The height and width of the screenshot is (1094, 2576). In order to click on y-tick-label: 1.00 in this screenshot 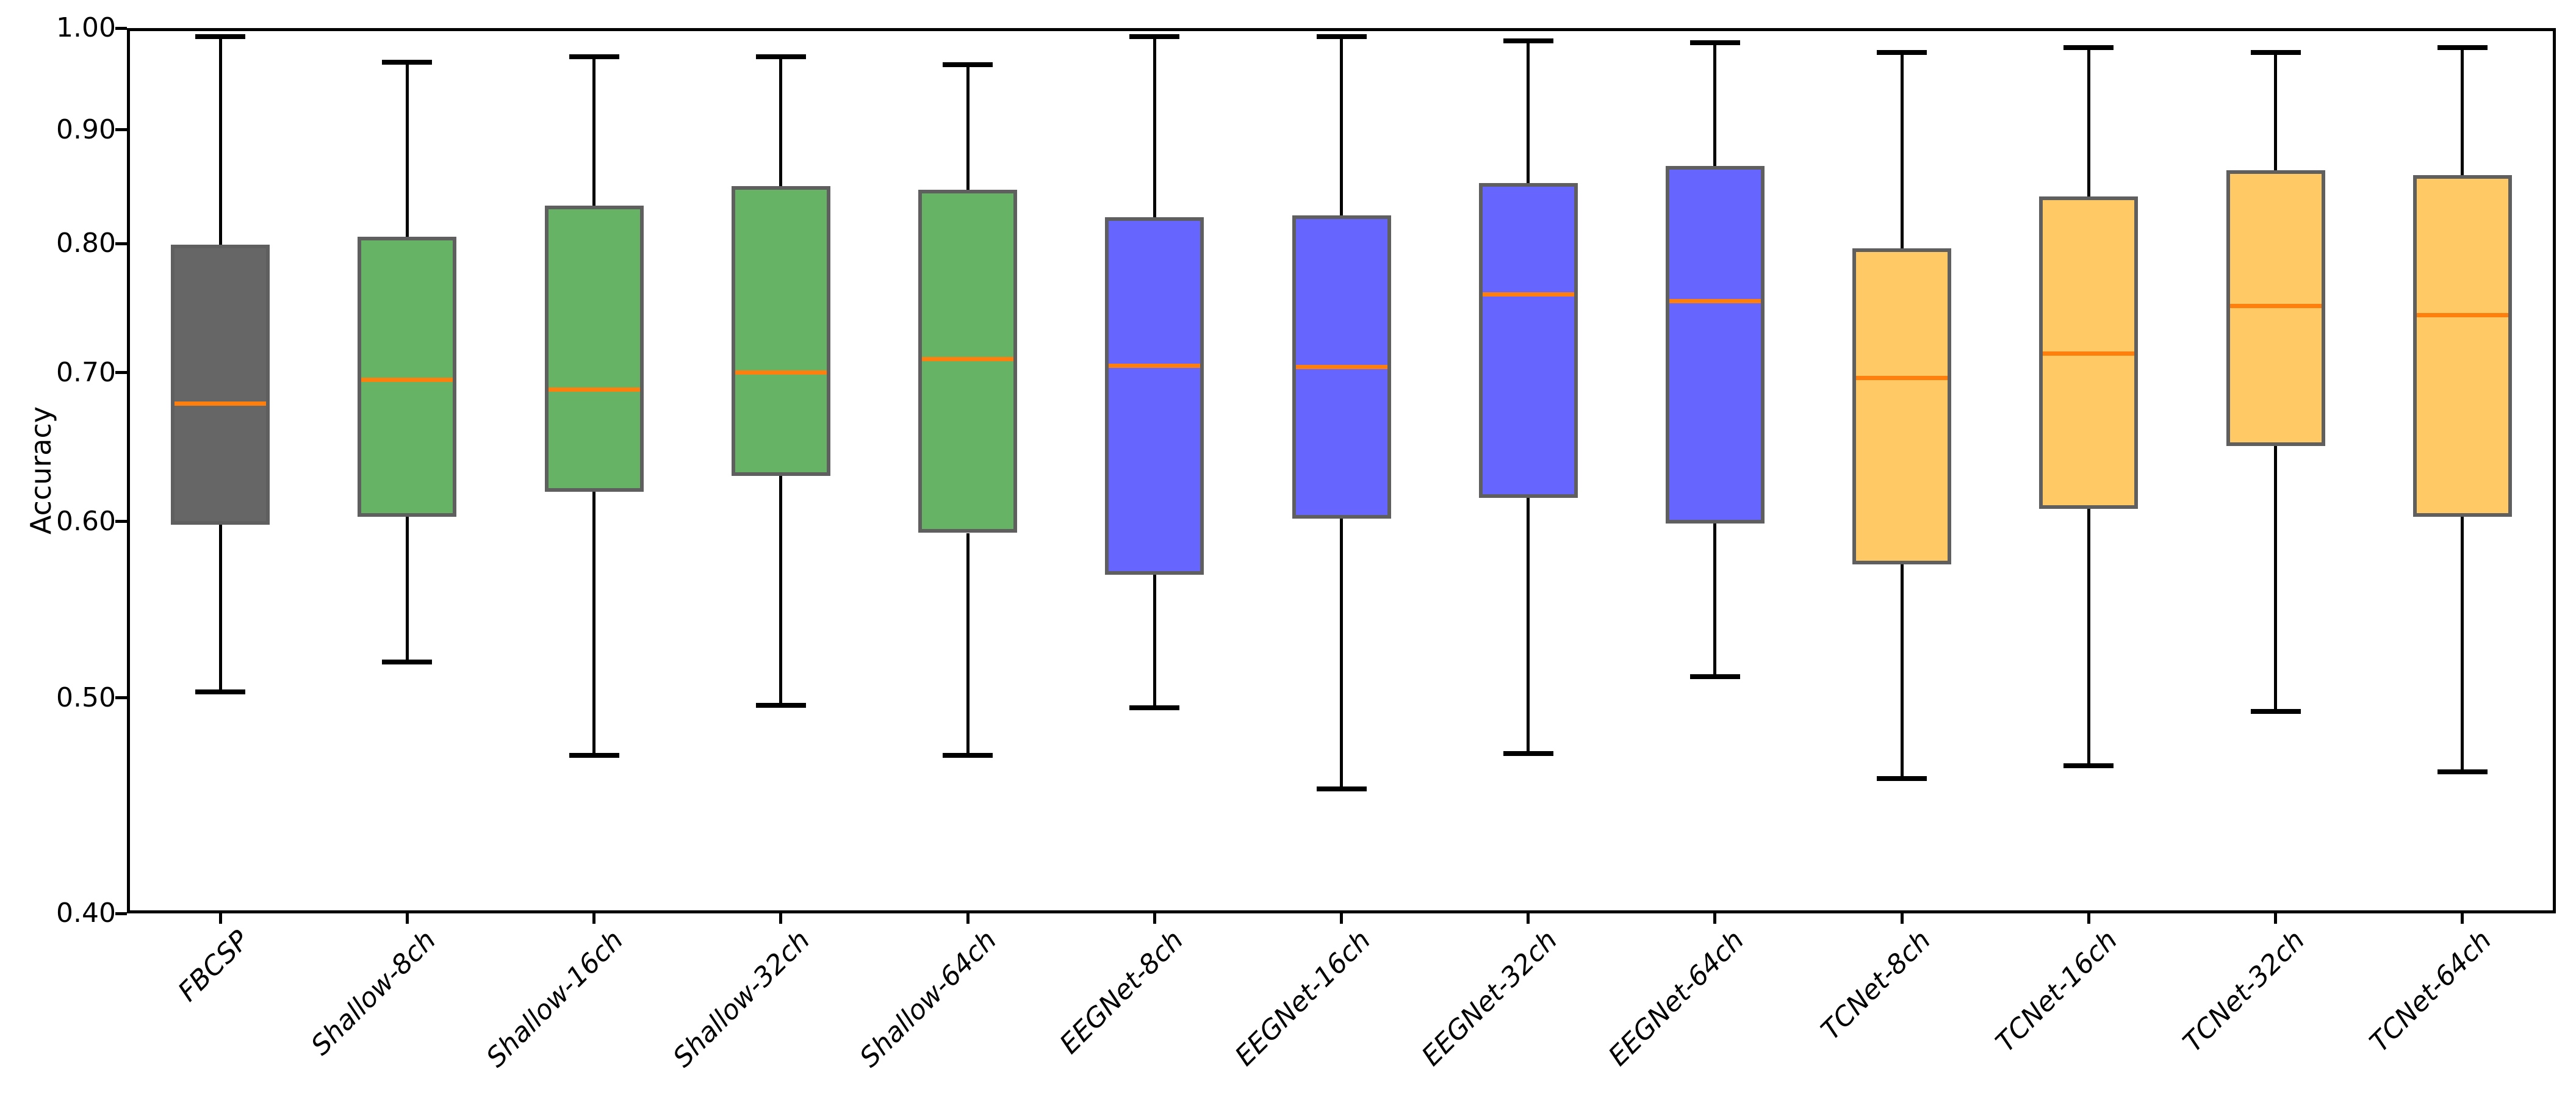, I will do `click(86, 28)`.